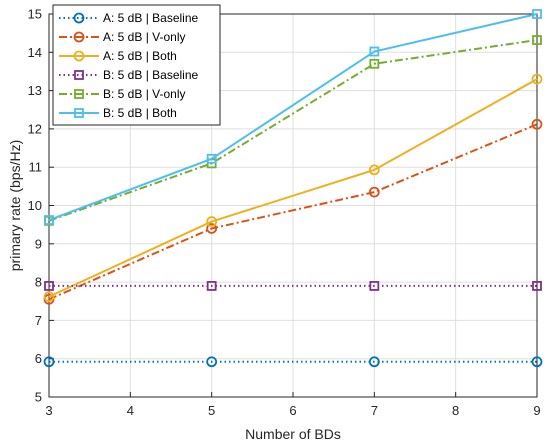  Describe the element at coordinates (144, 37) in the screenshot. I see `legend-label: A: 5 dB | V-only` at that location.